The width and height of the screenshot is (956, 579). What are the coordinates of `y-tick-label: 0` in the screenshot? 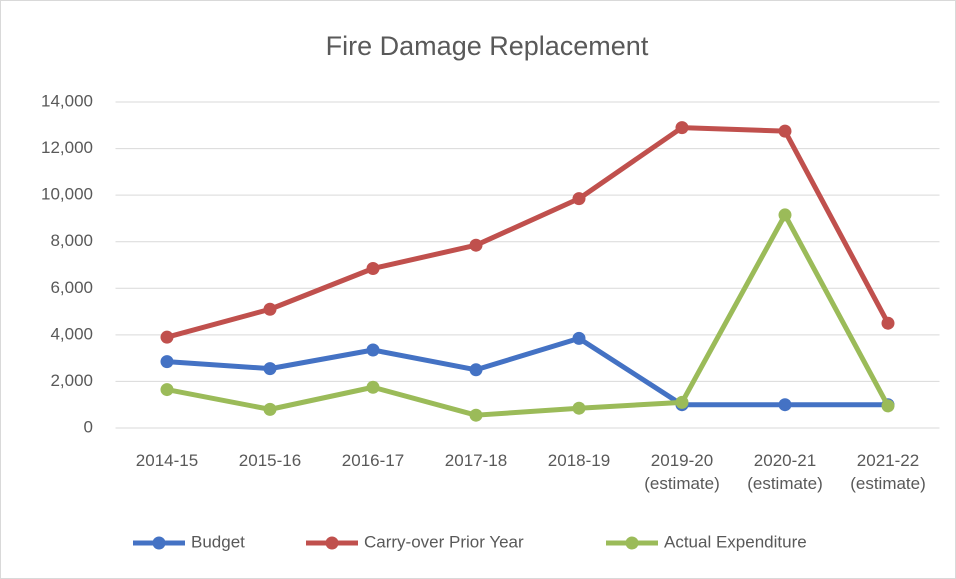 It's located at (88, 426).